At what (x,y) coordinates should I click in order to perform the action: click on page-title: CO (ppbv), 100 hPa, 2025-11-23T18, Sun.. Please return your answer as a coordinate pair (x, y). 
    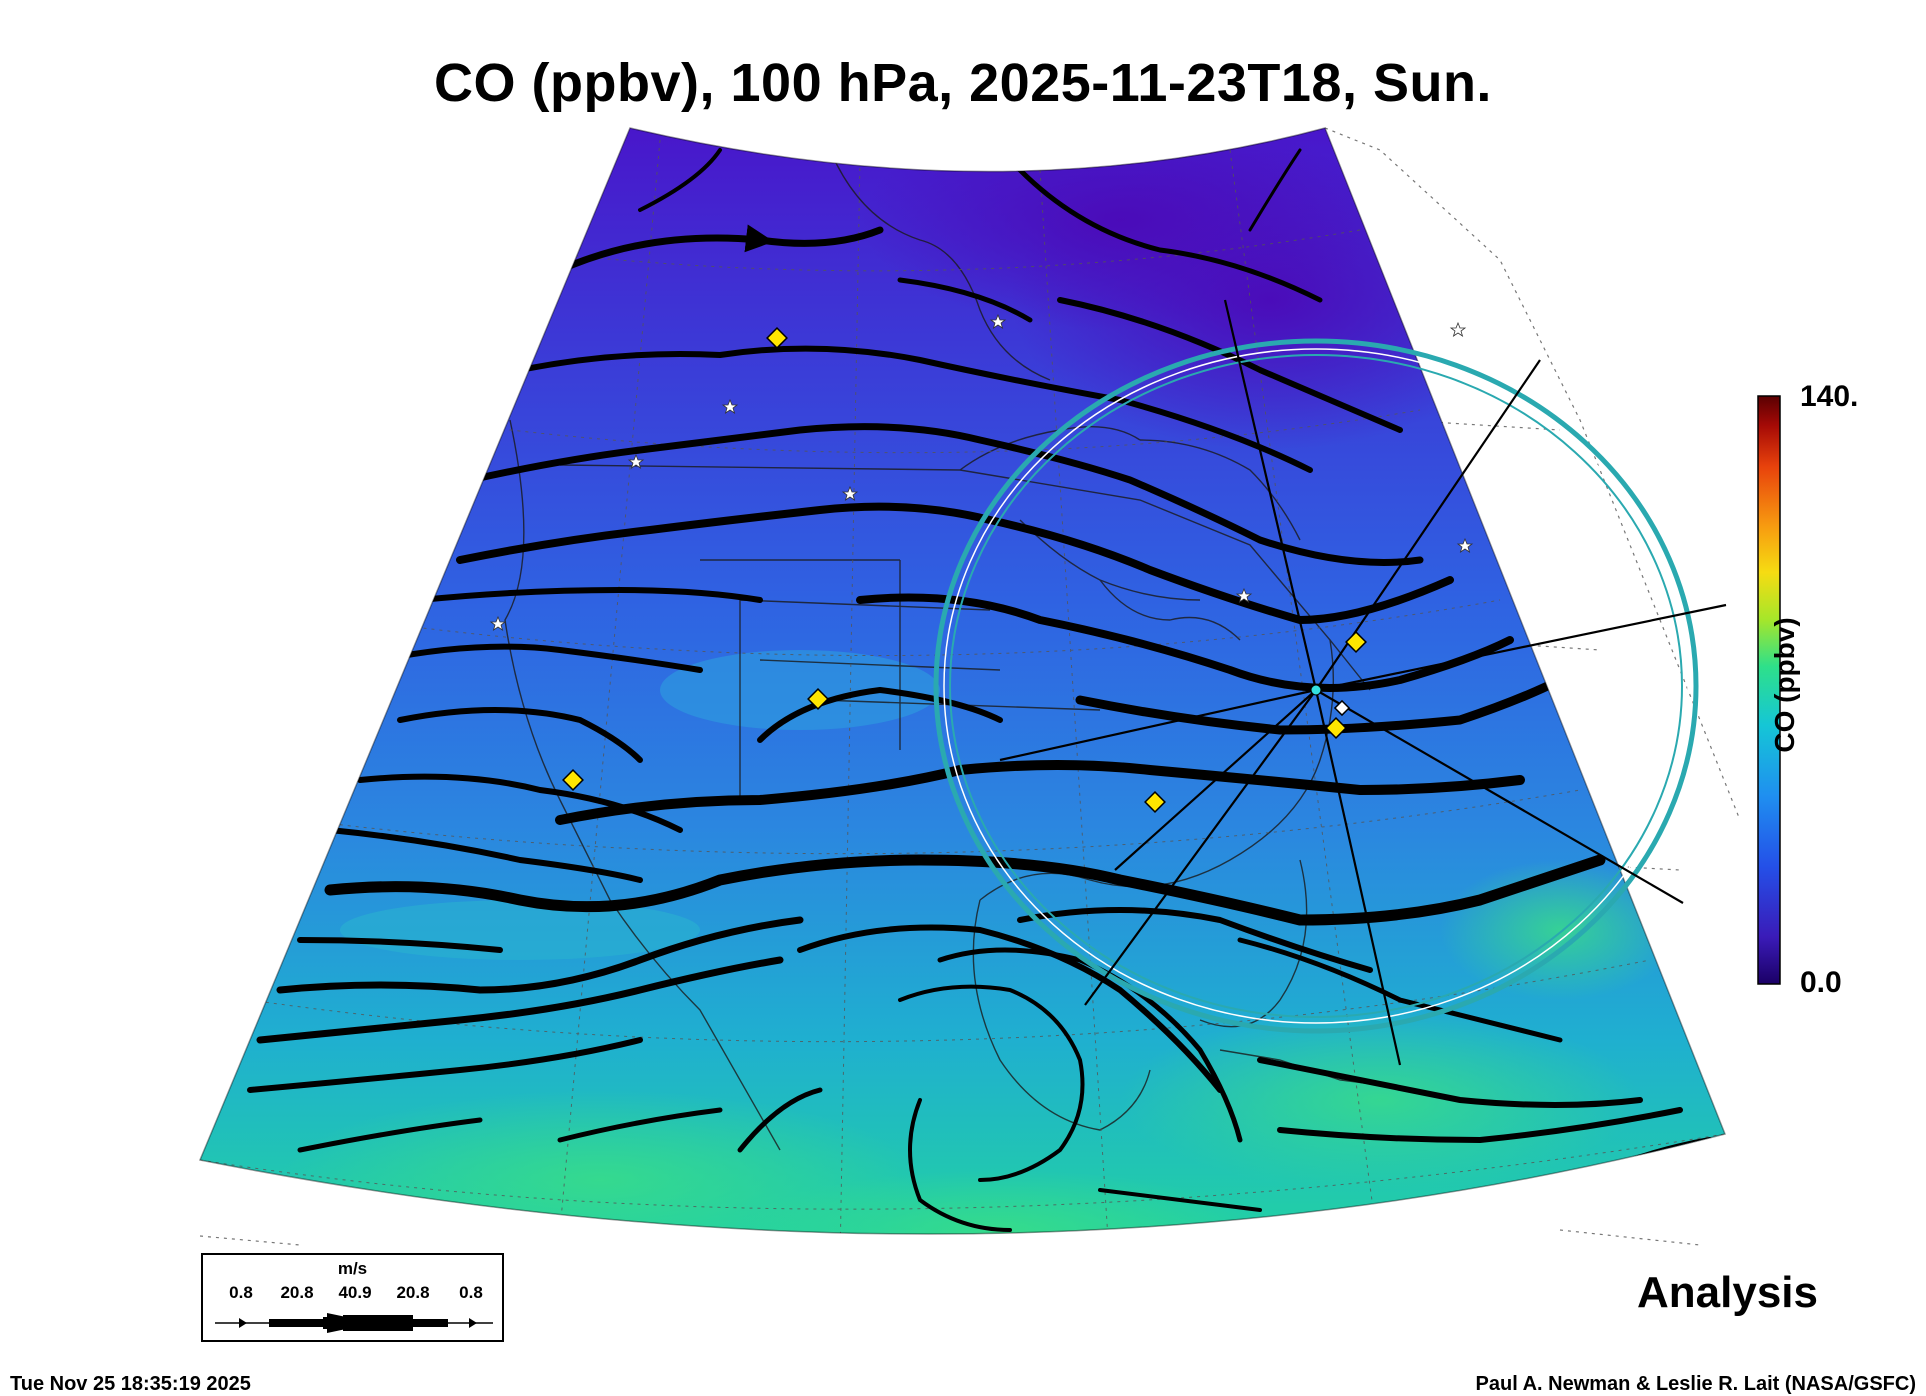
    Looking at the image, I should click on (963, 83).